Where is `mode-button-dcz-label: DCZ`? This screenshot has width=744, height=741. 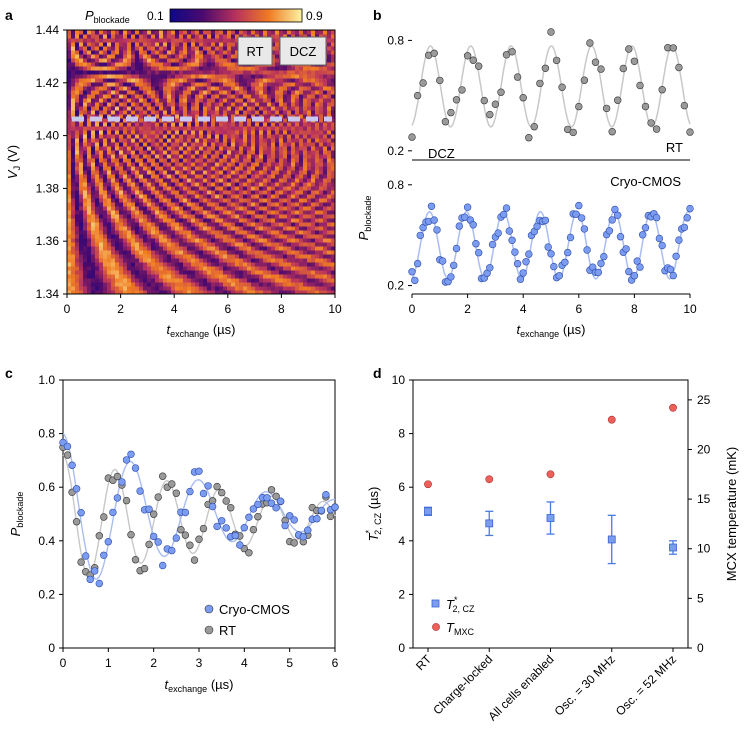
mode-button-dcz-label: DCZ is located at coordinates (303, 51).